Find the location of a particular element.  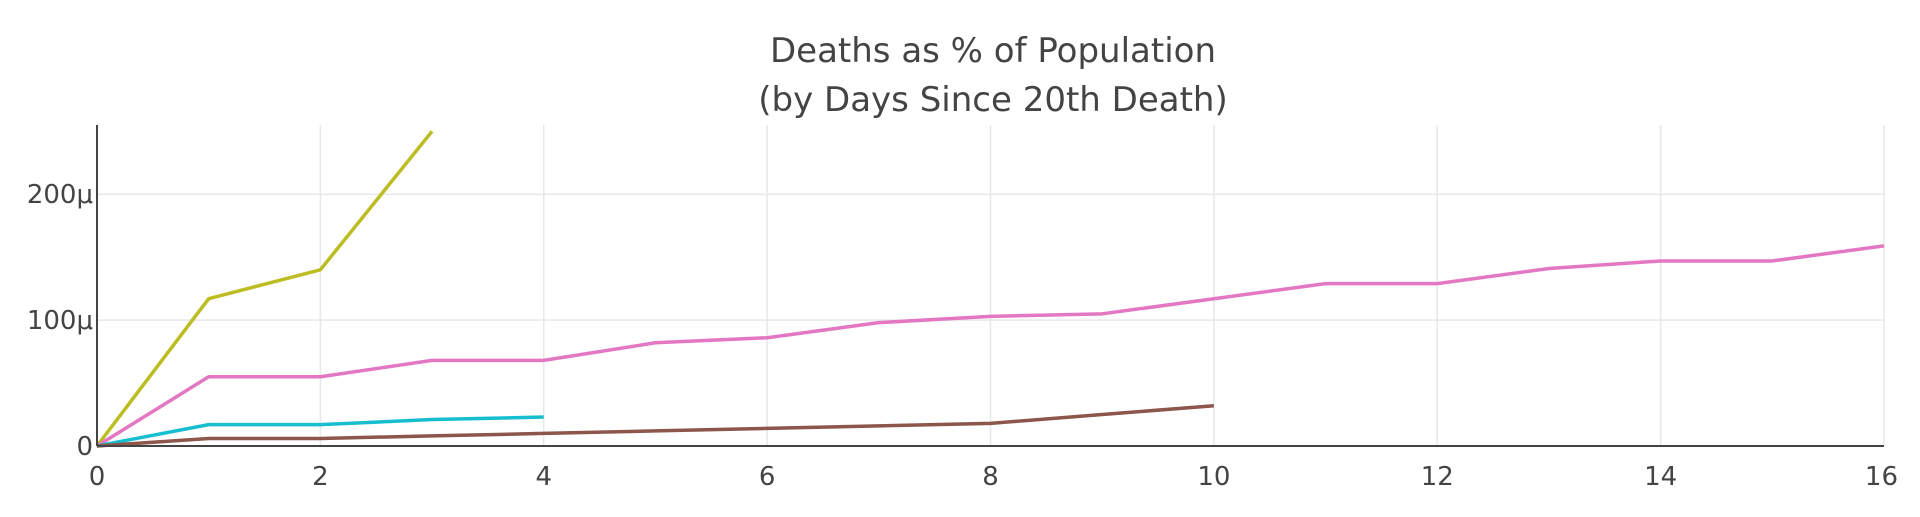

y-tick-label: 200μ is located at coordinates (60, 195).